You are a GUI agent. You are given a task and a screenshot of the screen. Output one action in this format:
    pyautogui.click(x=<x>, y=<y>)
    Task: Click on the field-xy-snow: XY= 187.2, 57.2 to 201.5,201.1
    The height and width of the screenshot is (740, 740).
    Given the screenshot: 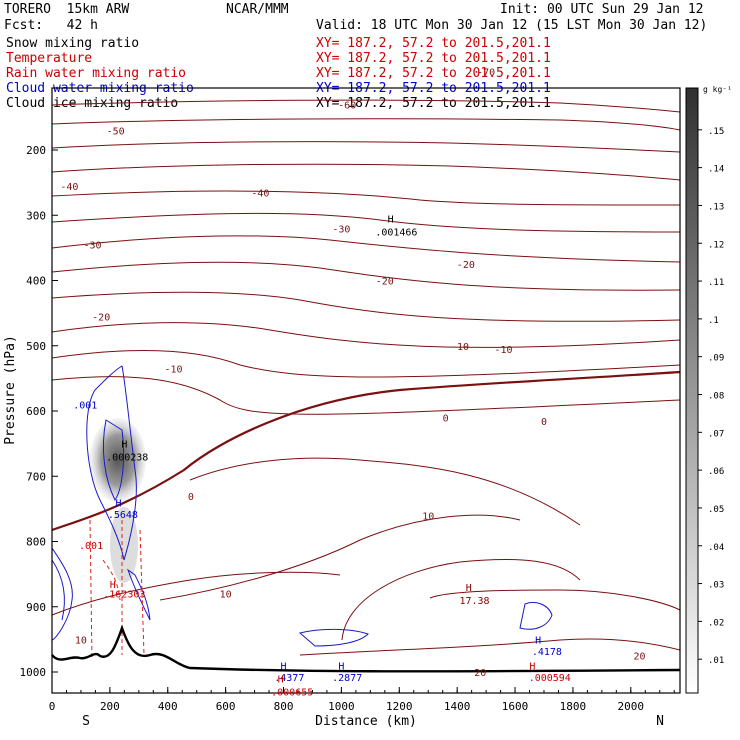 What is the action you would take?
    pyautogui.click(x=433, y=43)
    